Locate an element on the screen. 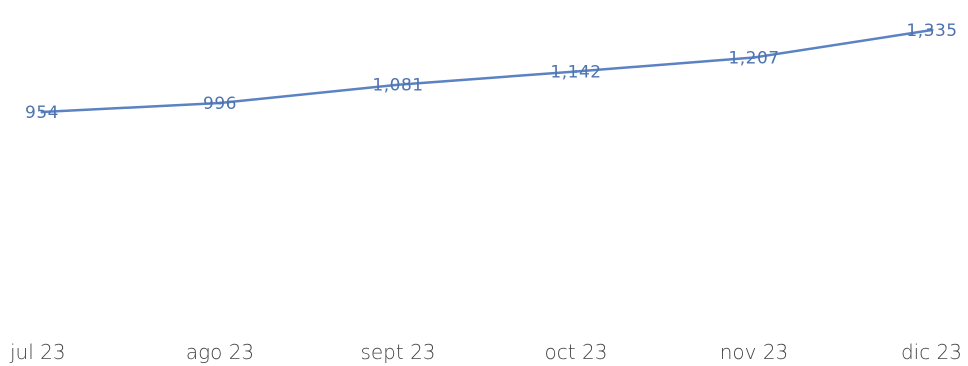  data-label: 954 is located at coordinates (42, 113).